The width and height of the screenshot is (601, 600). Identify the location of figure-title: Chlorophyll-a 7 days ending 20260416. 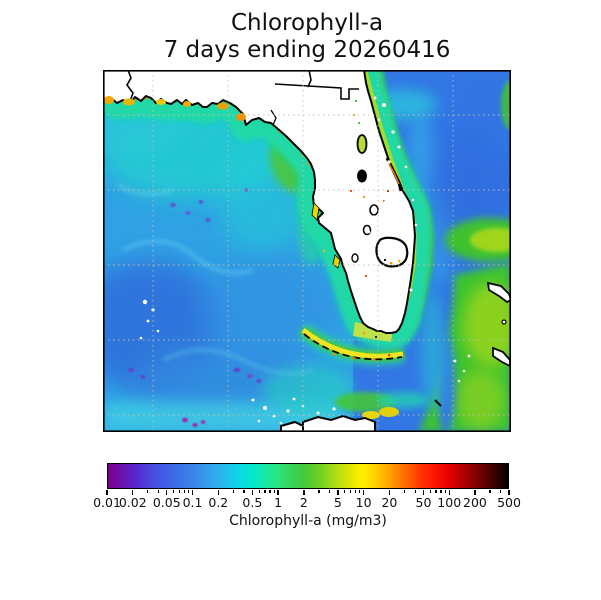
(307, 37).